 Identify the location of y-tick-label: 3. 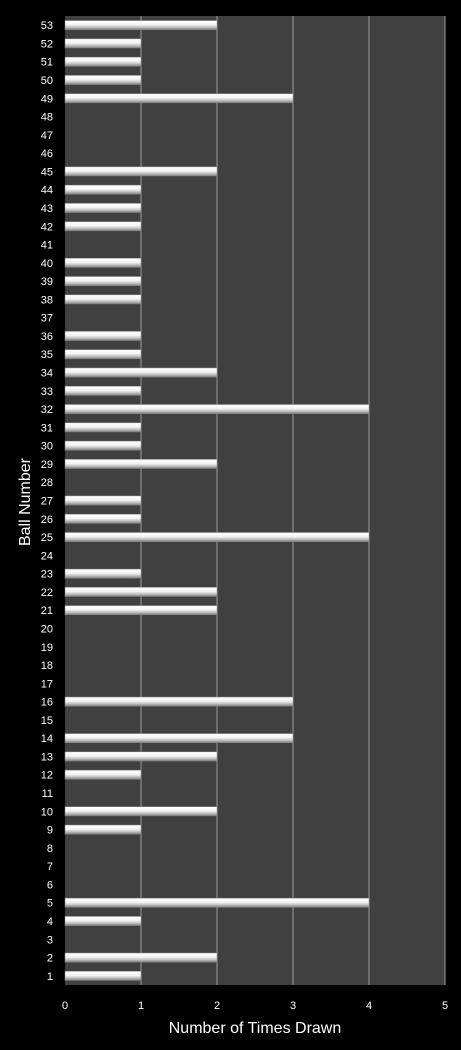
(50, 940).